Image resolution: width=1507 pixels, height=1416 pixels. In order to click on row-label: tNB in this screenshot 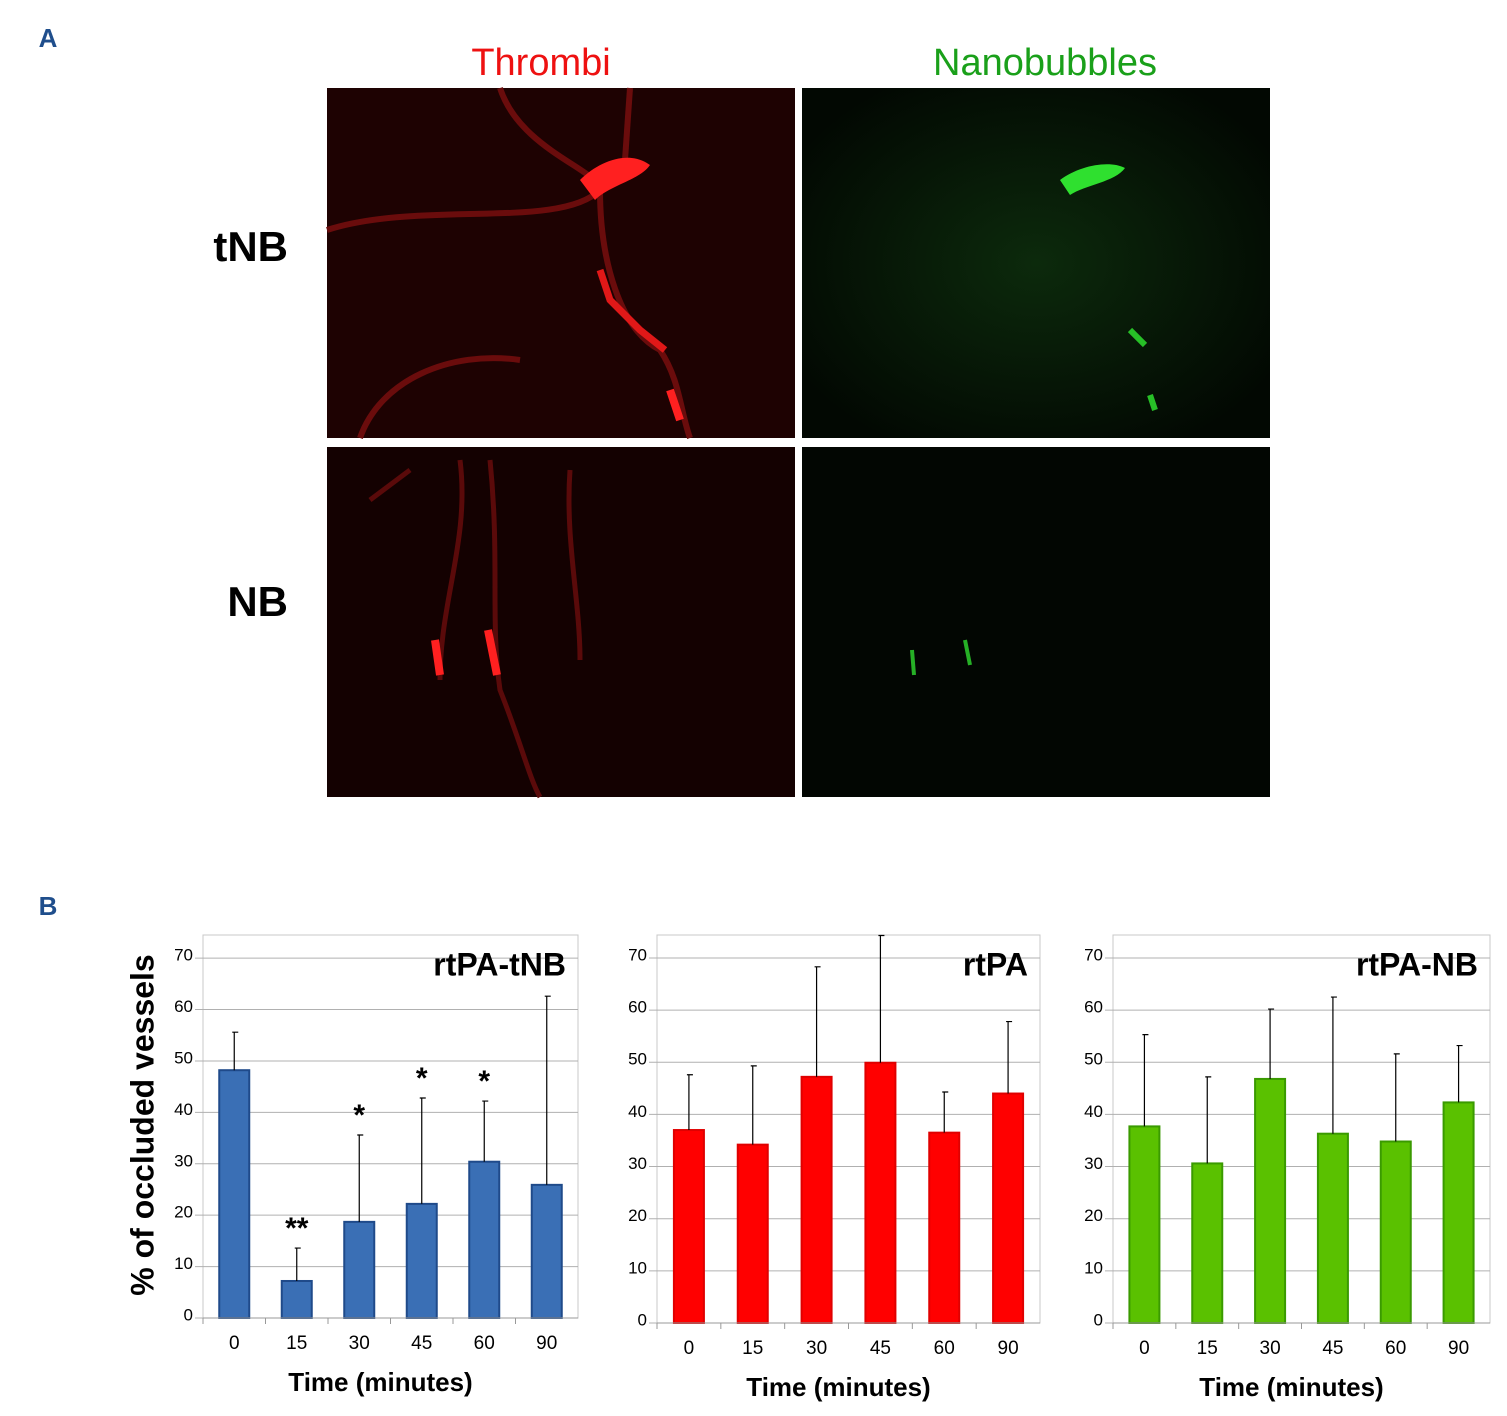, I will do `click(250, 246)`.